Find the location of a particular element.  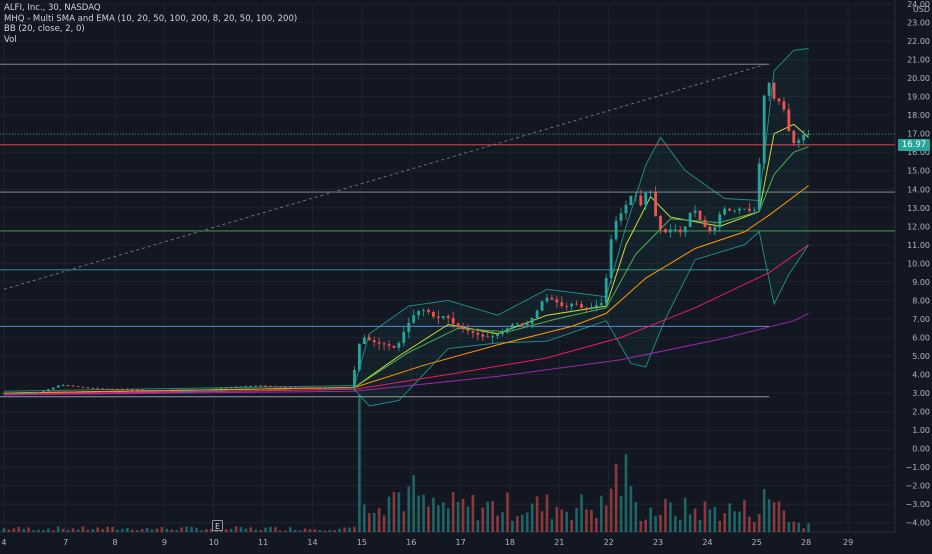

y-tick-label: 14.00 is located at coordinates (918, 189).